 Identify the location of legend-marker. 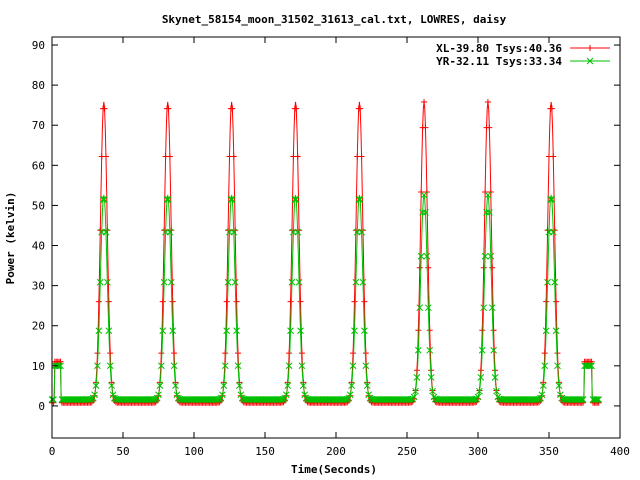
(590, 61).